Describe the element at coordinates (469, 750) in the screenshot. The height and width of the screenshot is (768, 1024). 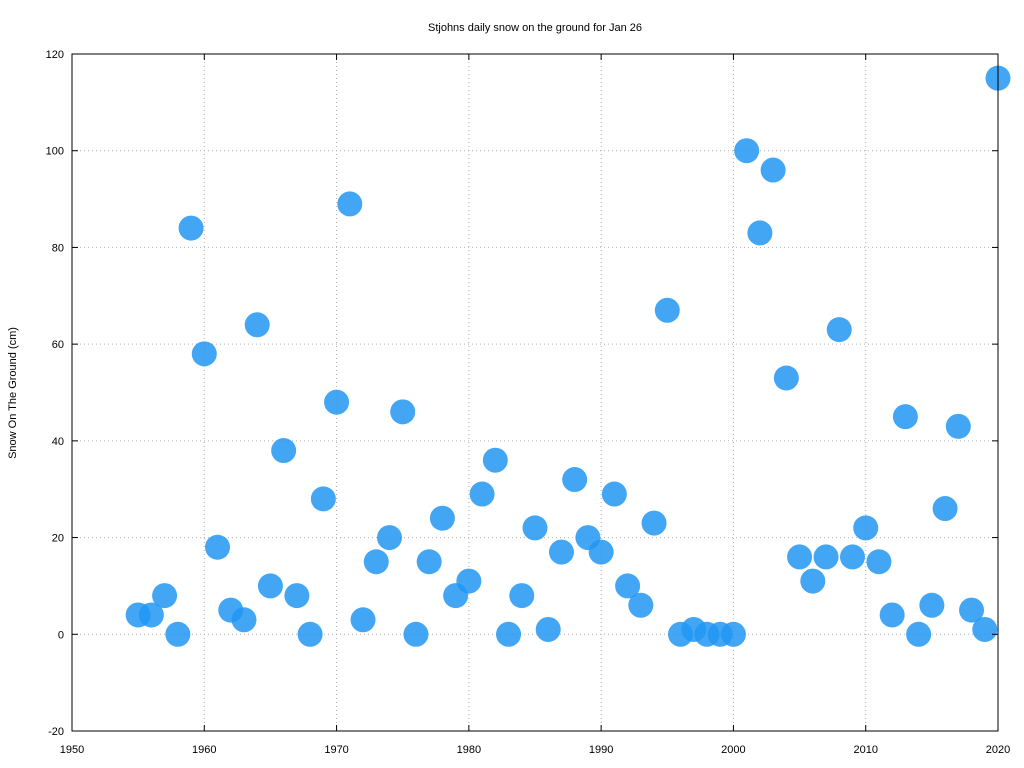
I see `x-tick-label: 1980` at that location.